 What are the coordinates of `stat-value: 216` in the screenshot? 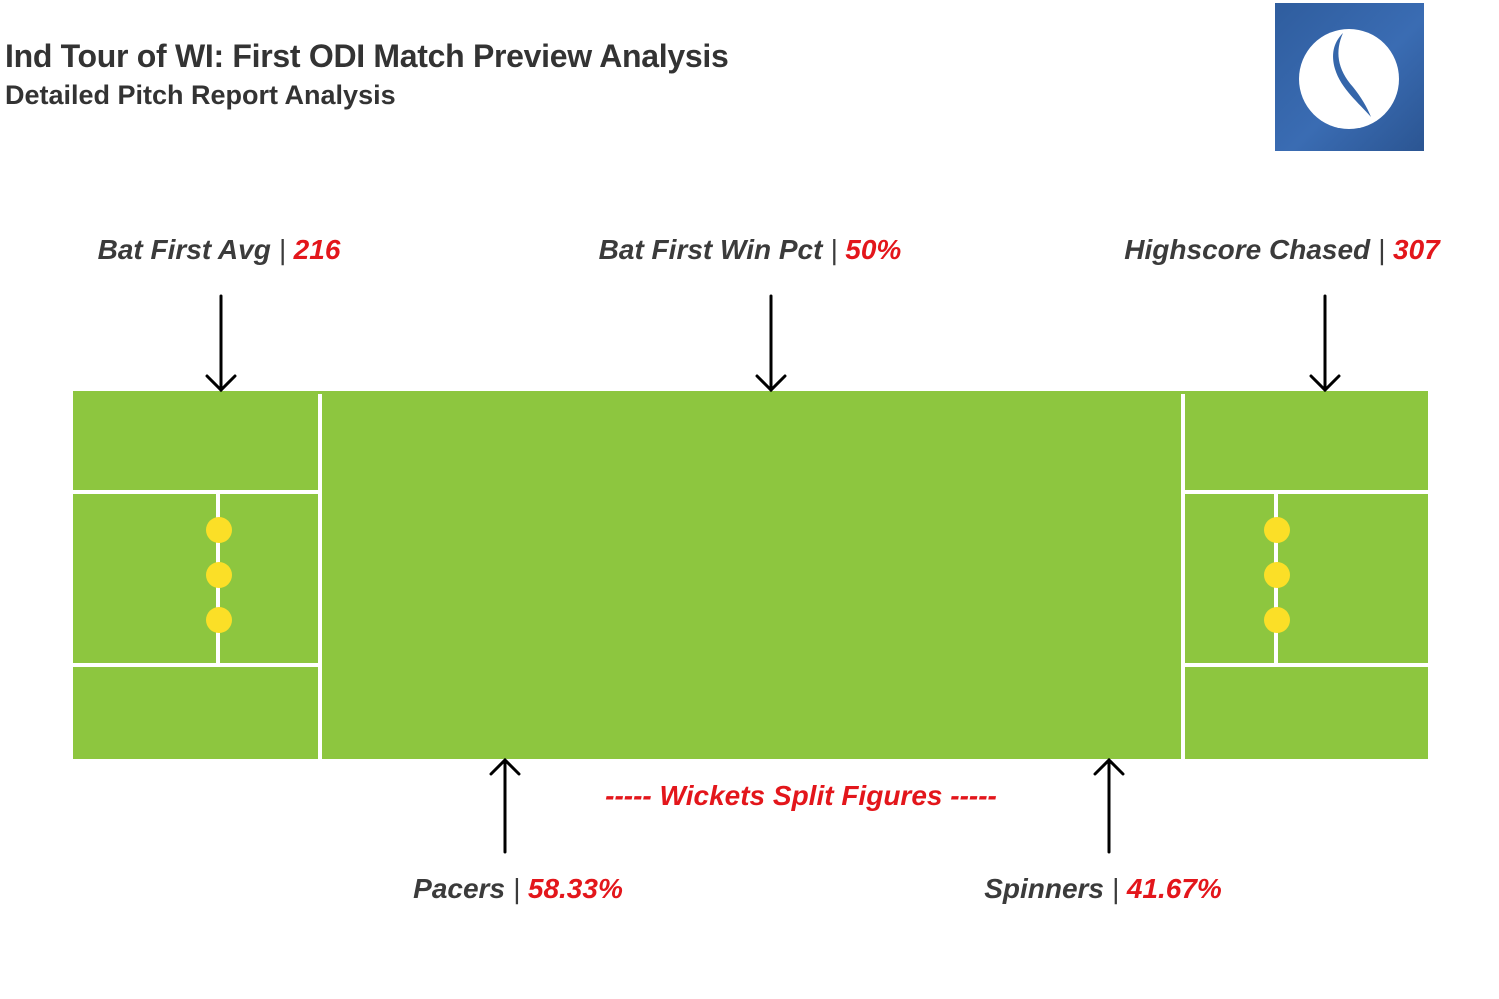 It's located at (317, 249).